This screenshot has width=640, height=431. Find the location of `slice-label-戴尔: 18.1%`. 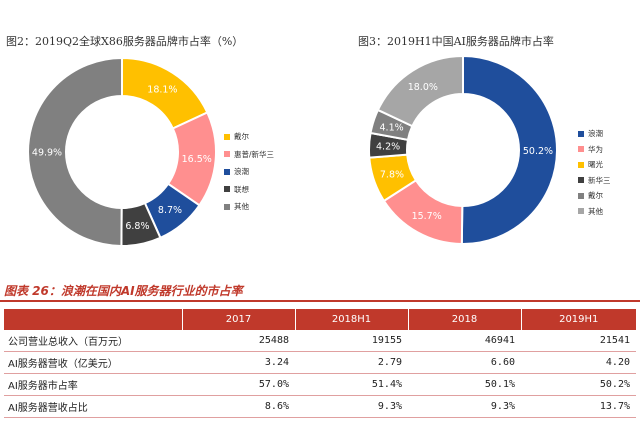

slice-label-戴尔: 18.1% is located at coordinates (162, 89).